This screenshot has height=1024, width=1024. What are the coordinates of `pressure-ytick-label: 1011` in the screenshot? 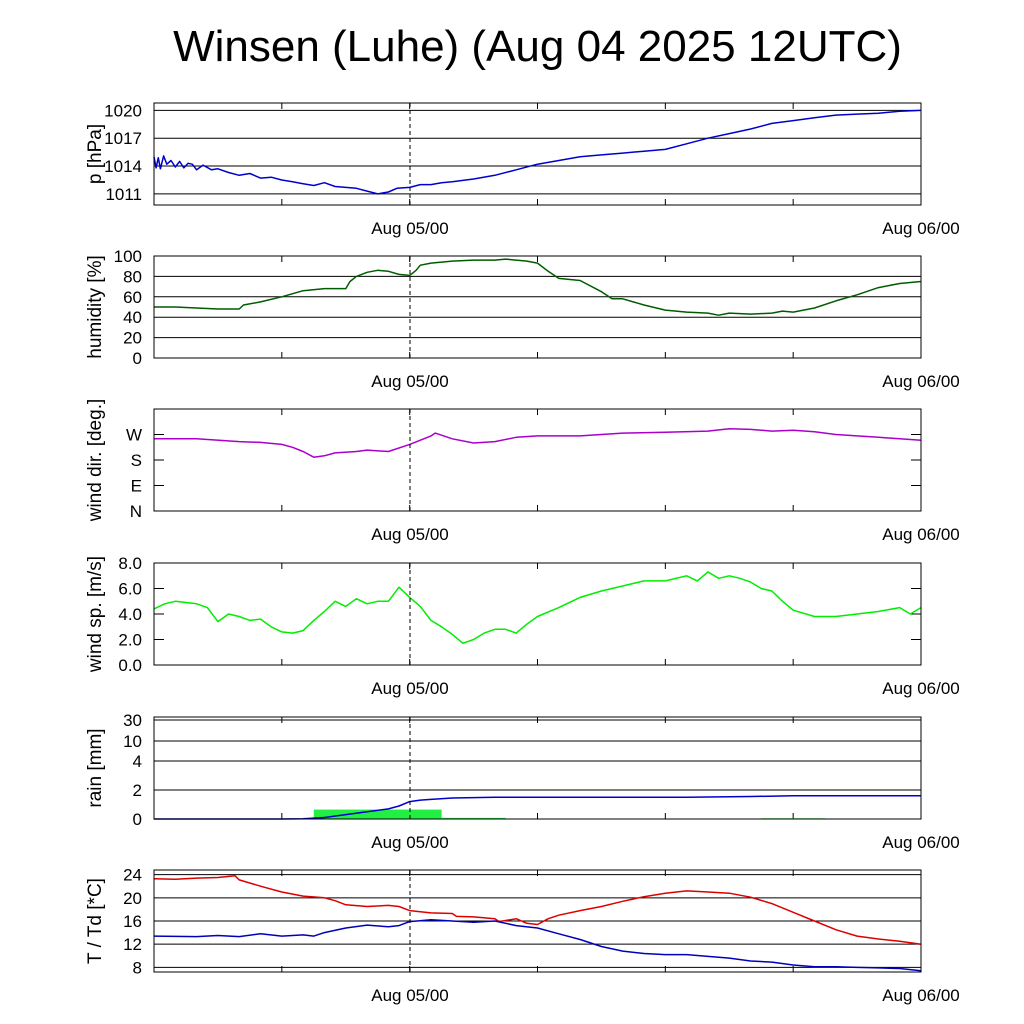 It's located at (123, 194).